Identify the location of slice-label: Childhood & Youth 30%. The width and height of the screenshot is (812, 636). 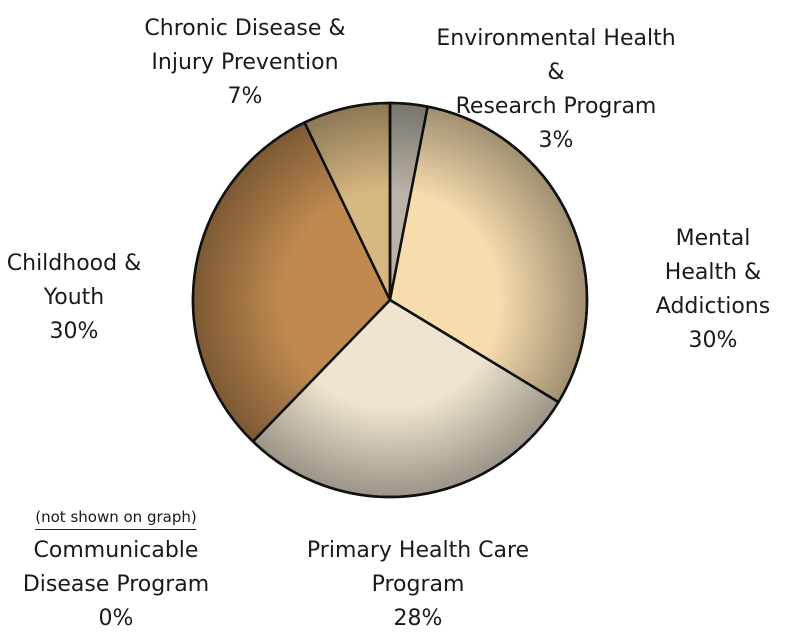
(74, 298).